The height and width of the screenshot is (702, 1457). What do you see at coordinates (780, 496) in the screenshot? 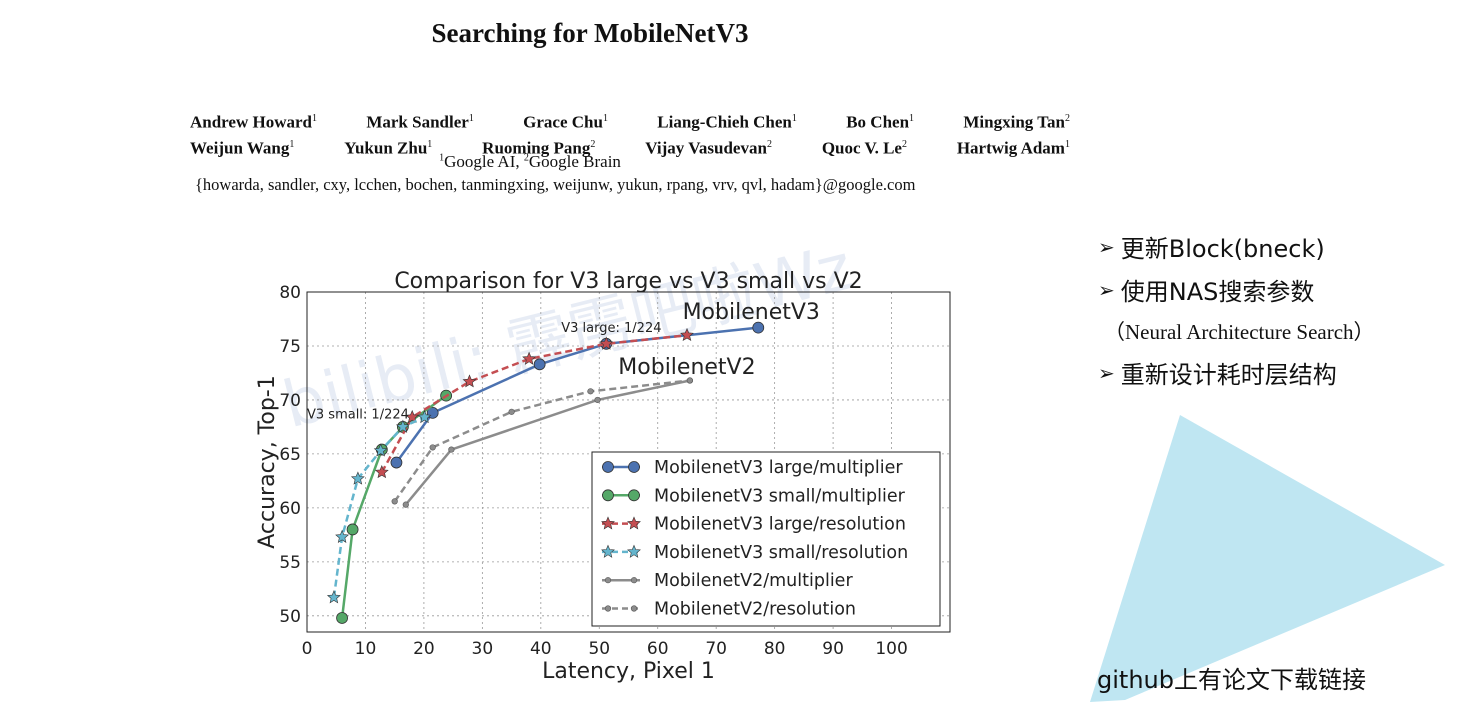
I see `legend-label: MobilenetV3 small/multiplier` at bounding box center [780, 496].